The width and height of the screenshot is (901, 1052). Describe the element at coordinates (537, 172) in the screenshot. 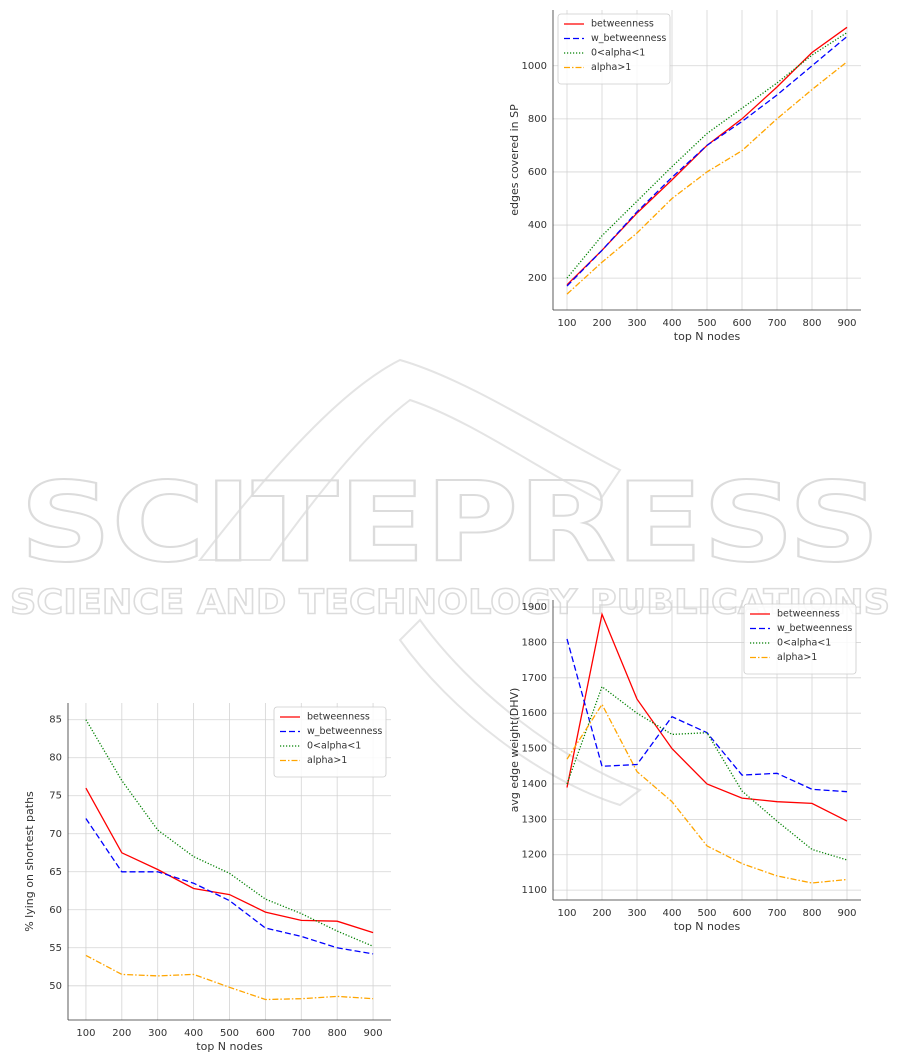

I see `y-tick-label: 600` at that location.